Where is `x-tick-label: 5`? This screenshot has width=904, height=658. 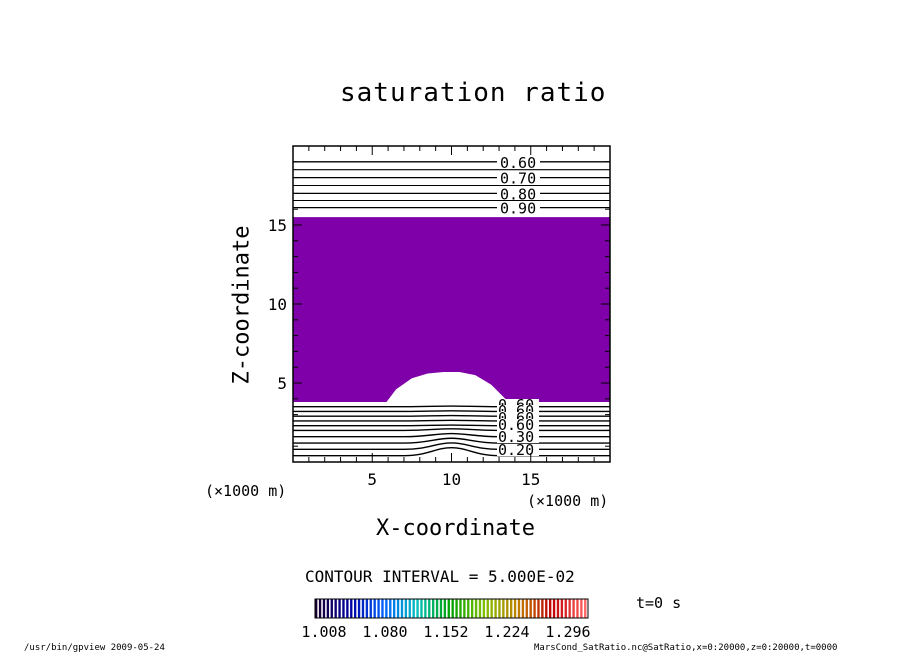 x-tick-label: 5 is located at coordinates (372, 479).